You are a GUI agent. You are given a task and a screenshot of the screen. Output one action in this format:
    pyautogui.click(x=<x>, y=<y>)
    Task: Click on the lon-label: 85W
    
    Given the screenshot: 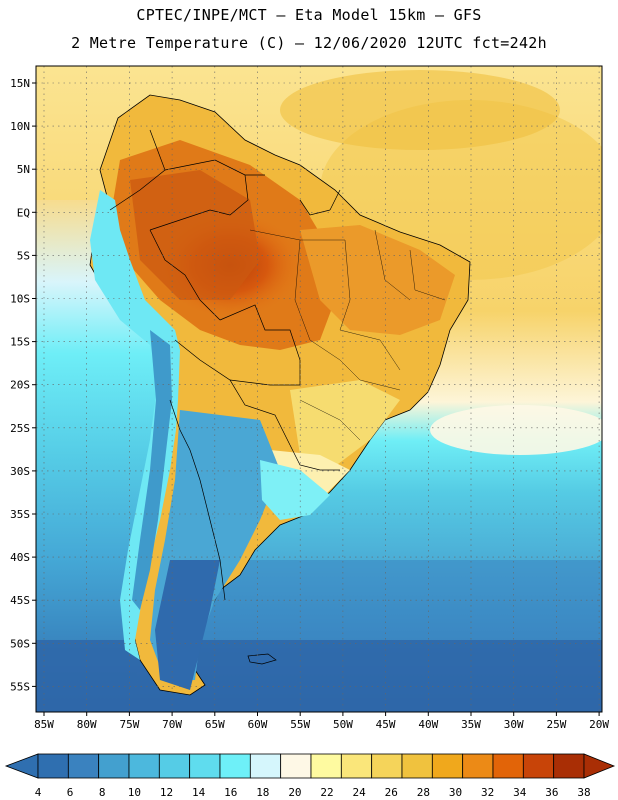 What is the action you would take?
    pyautogui.click(x=44, y=724)
    